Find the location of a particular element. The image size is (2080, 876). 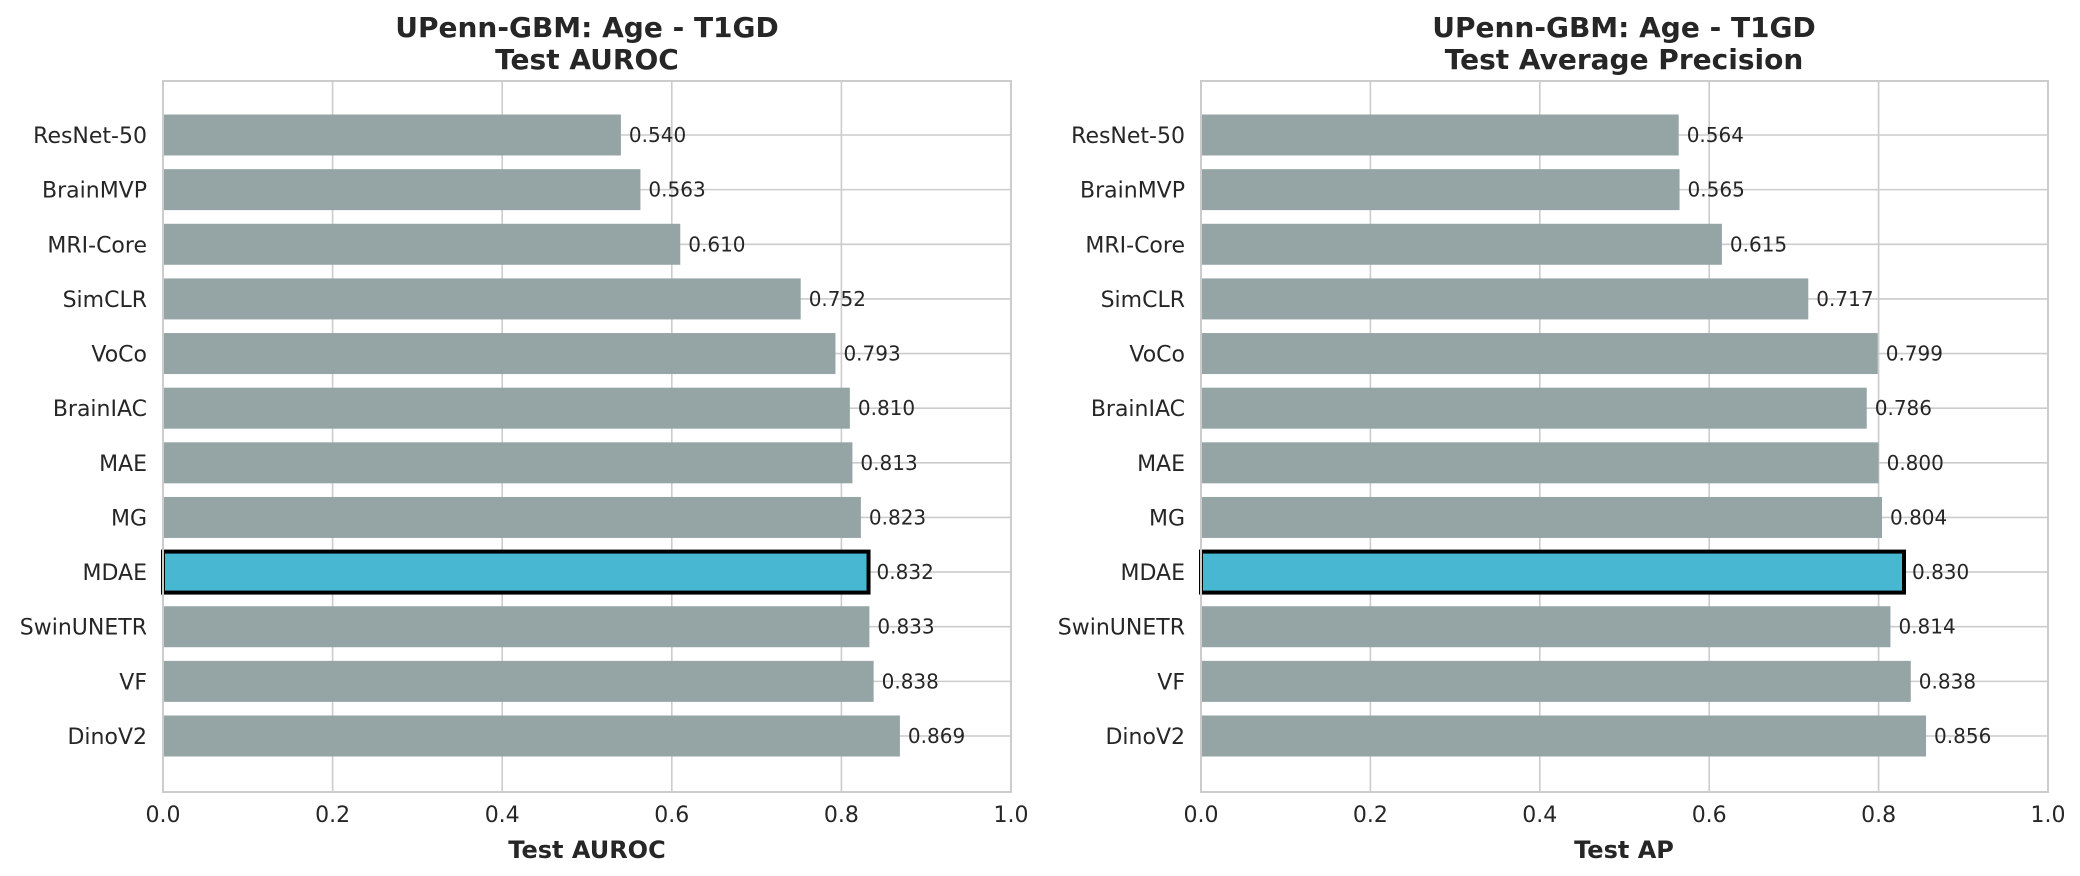

bar-value-label: 0.540 is located at coordinates (657, 135).